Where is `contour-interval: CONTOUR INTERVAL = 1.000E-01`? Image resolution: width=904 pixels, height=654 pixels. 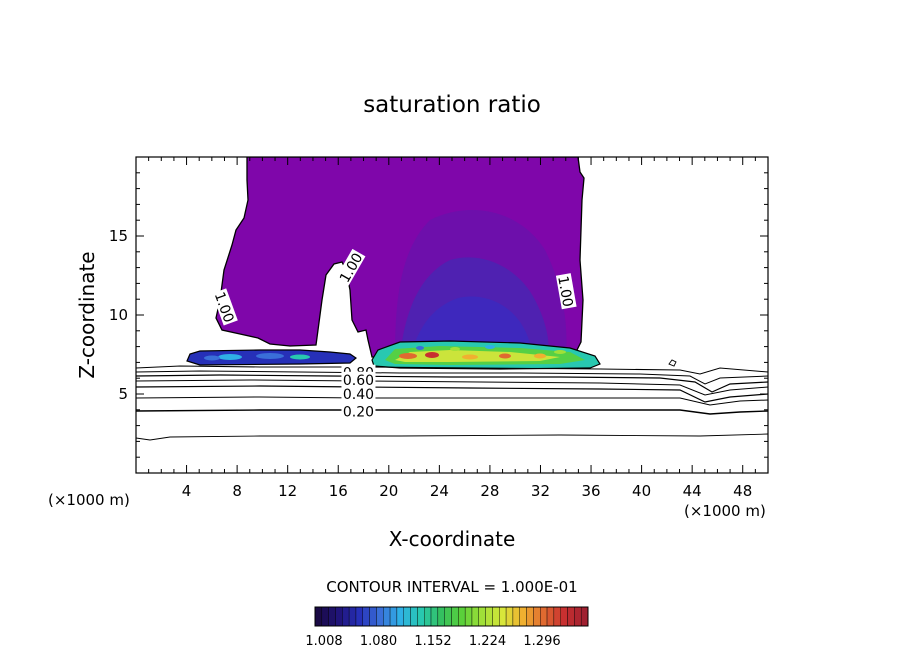 contour-interval: CONTOUR INTERVAL = 1.000E-01 is located at coordinates (451, 587).